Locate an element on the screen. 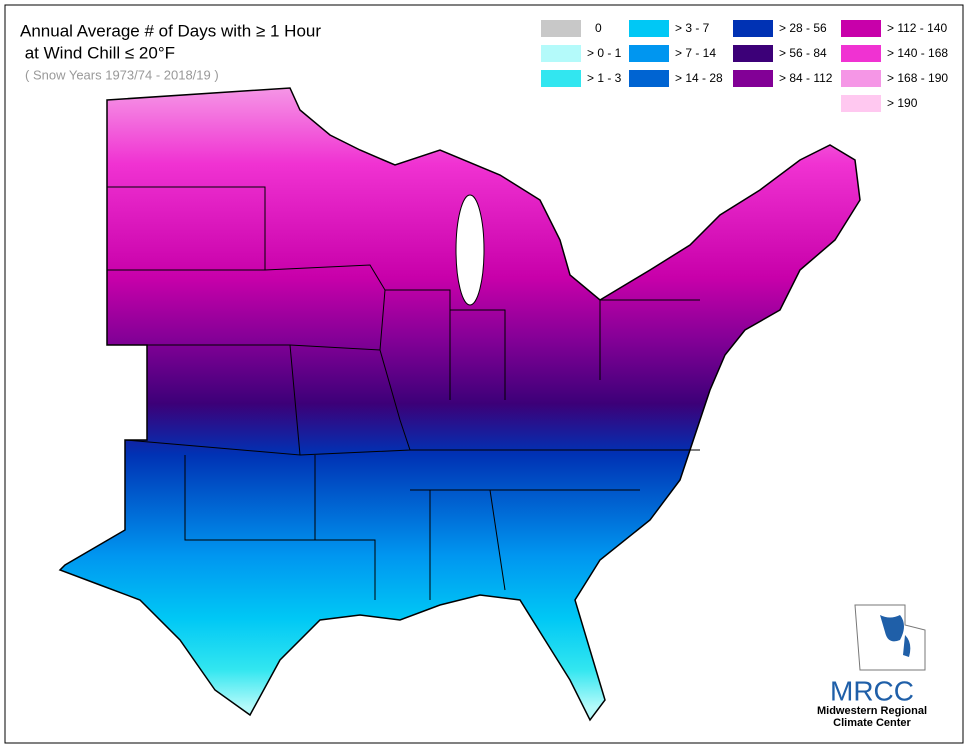 This screenshot has width=970, height=750. lake-michigan is located at coordinates (470, 250).